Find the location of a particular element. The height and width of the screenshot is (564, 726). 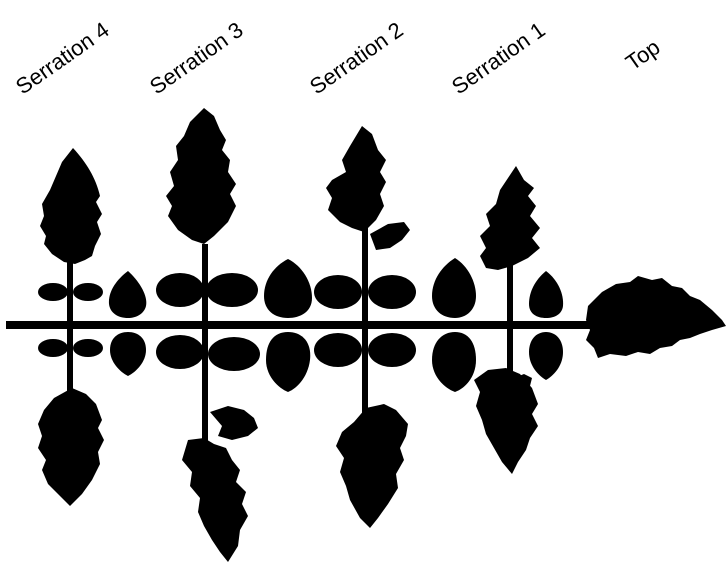

leaflet-s3-lower-small is located at coordinates (234, 423).